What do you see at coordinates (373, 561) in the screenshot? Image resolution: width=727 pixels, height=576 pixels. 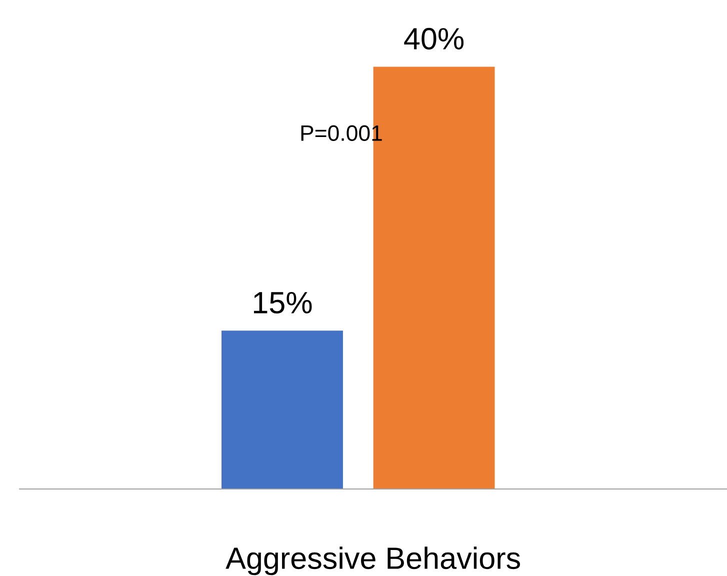 I see `x-axis-title: Aggressive Behaviors` at bounding box center [373, 561].